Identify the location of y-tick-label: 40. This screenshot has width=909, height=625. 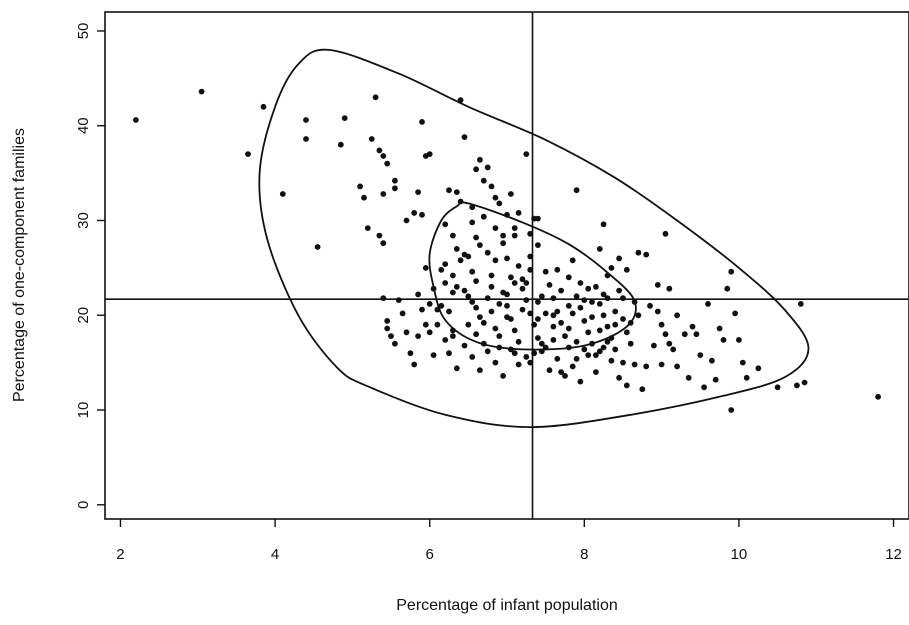
(83, 125).